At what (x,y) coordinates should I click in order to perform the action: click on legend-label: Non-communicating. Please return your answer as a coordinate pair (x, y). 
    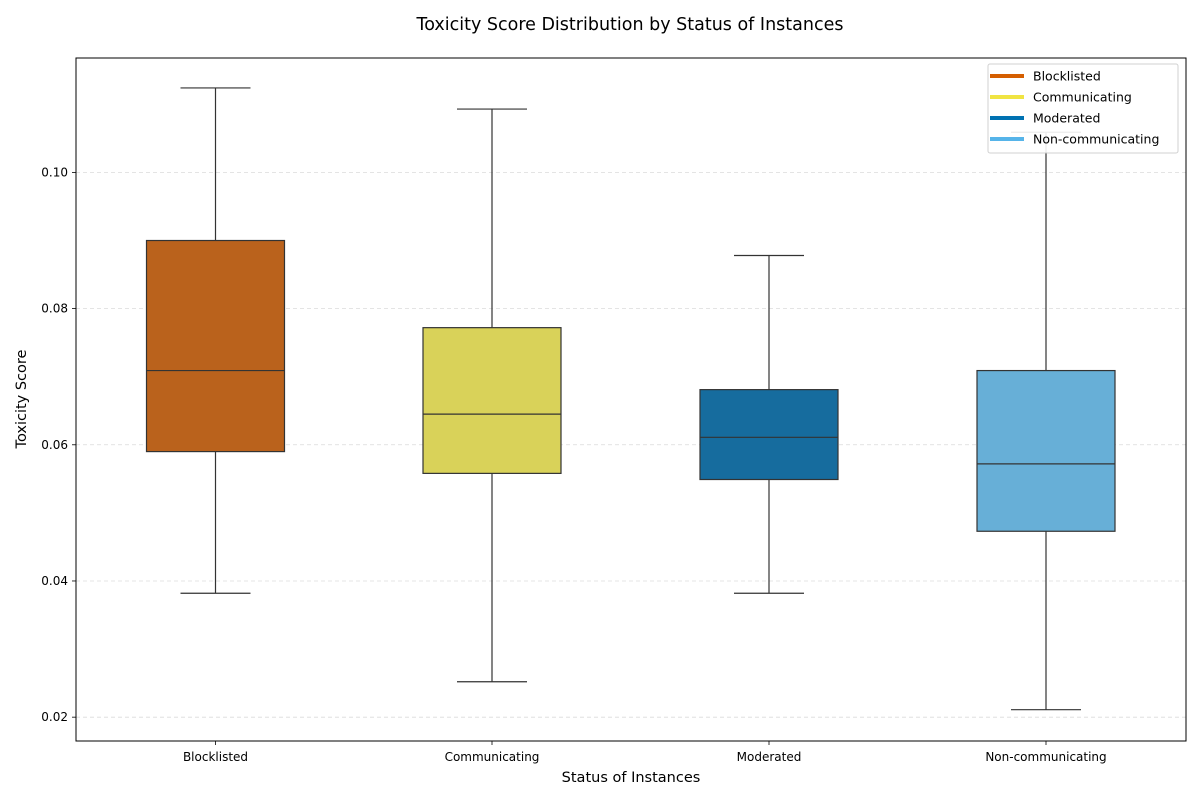
    Looking at the image, I should click on (1096, 139).